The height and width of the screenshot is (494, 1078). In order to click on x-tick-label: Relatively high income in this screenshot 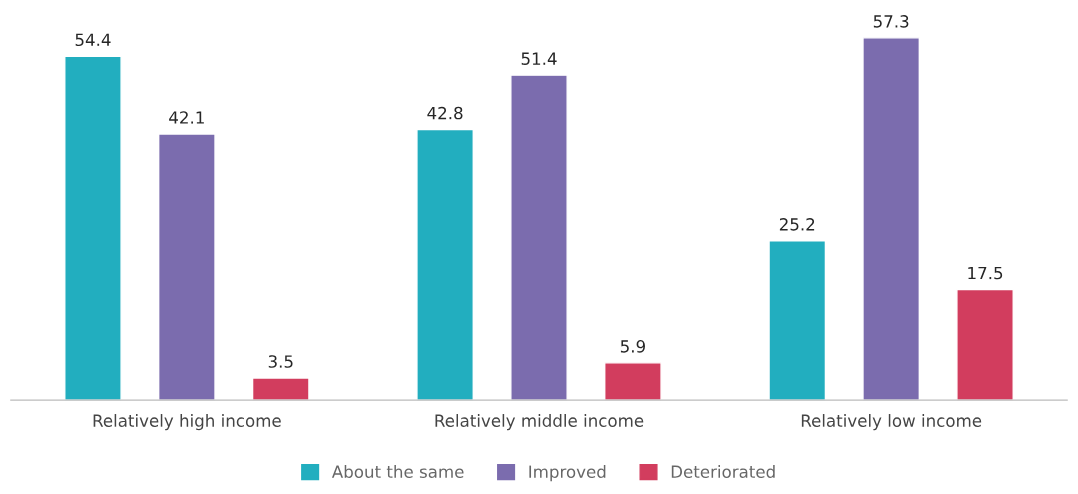, I will do `click(187, 422)`.